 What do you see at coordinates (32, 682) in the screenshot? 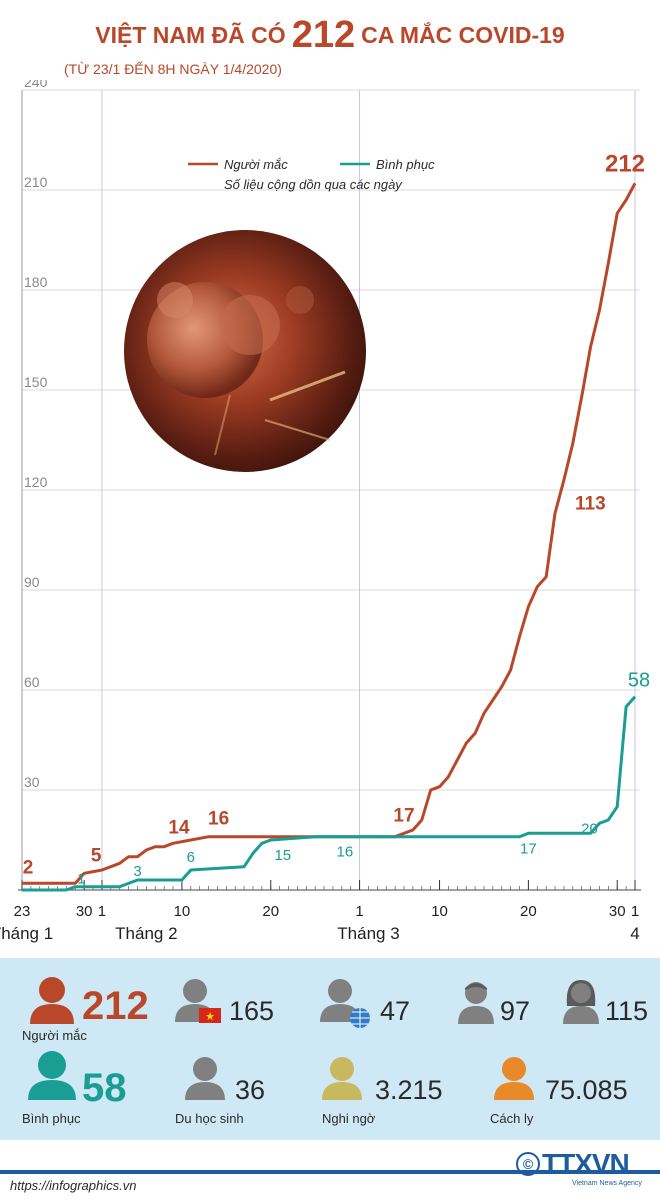
I see `y-tick-label: 60` at bounding box center [32, 682].